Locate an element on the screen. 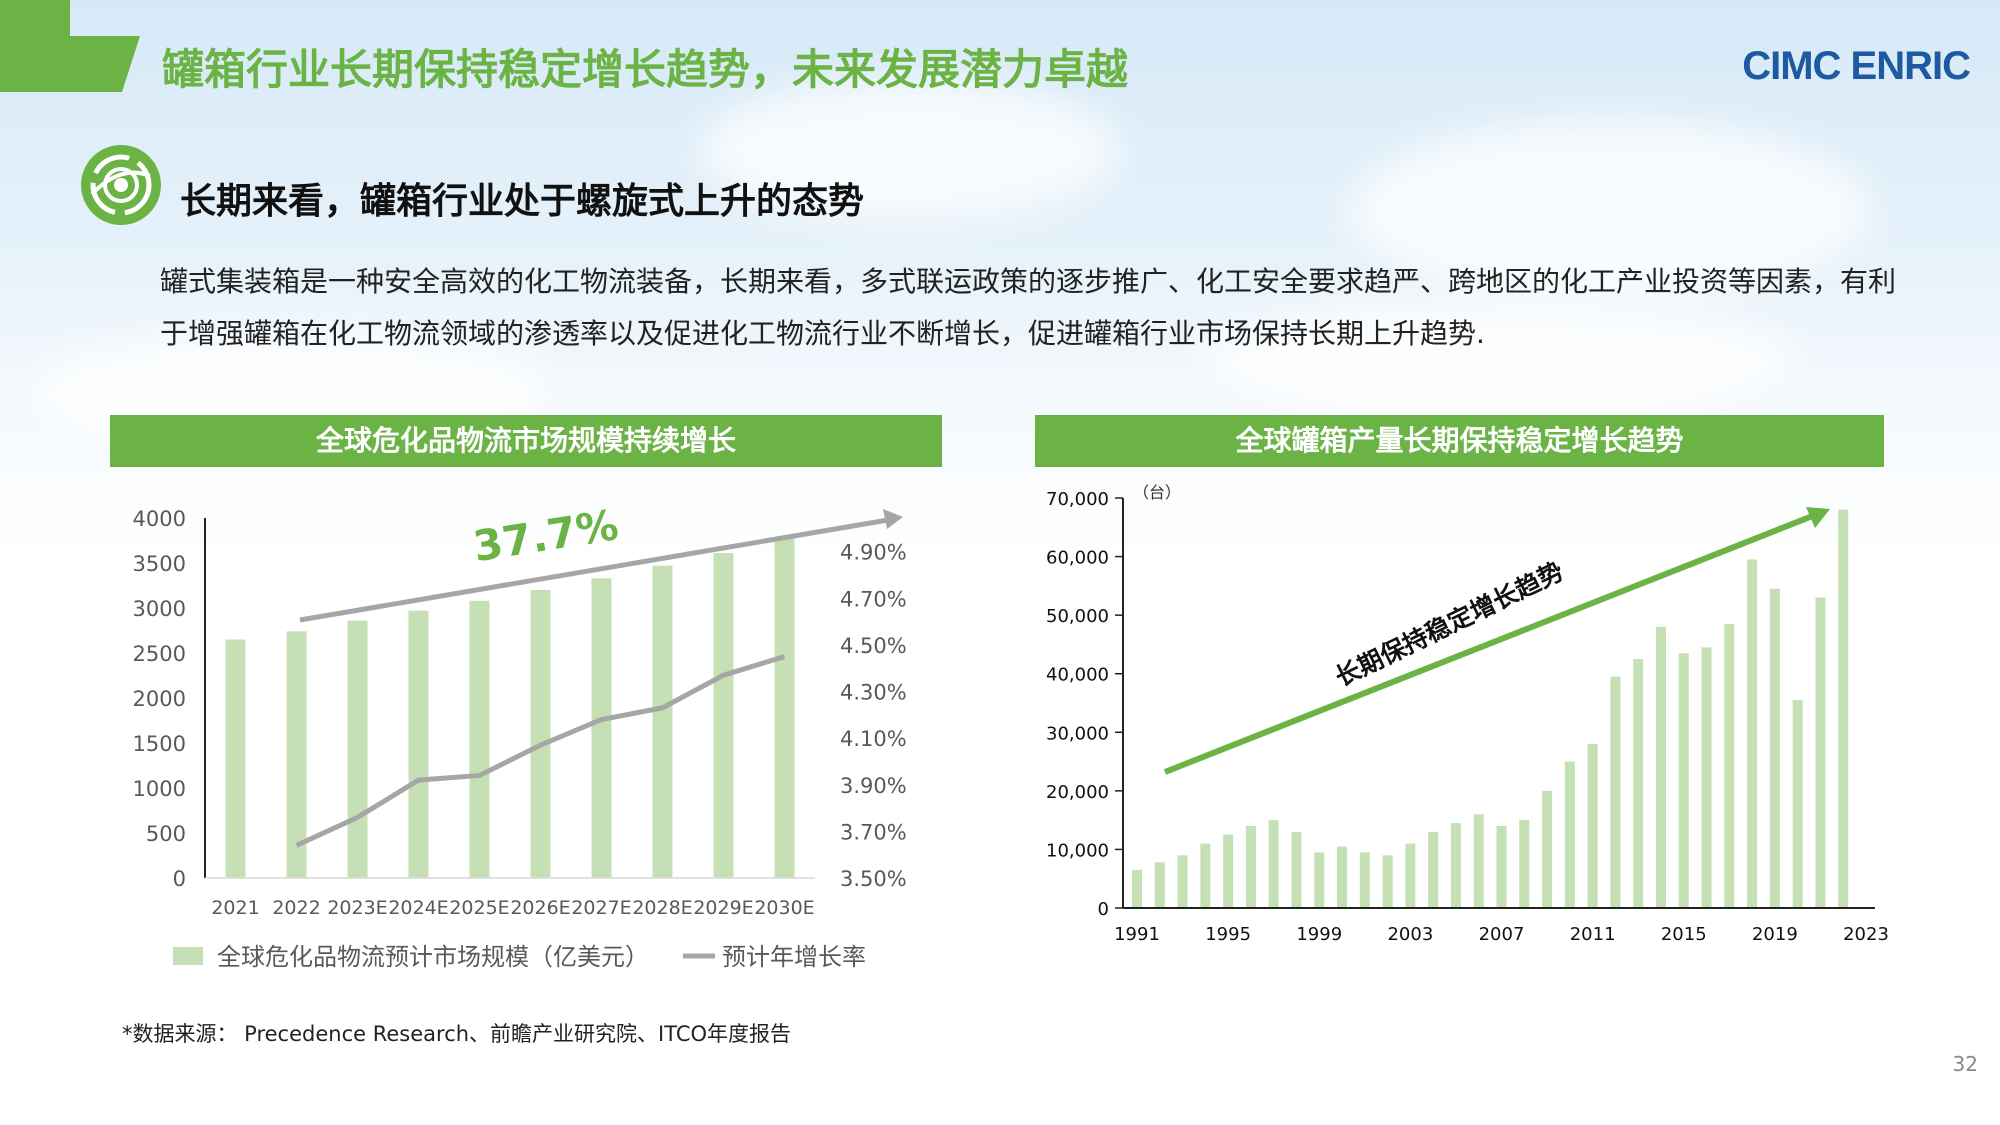  chart2-x-tick-label: 2007 is located at coordinates (1502, 934).